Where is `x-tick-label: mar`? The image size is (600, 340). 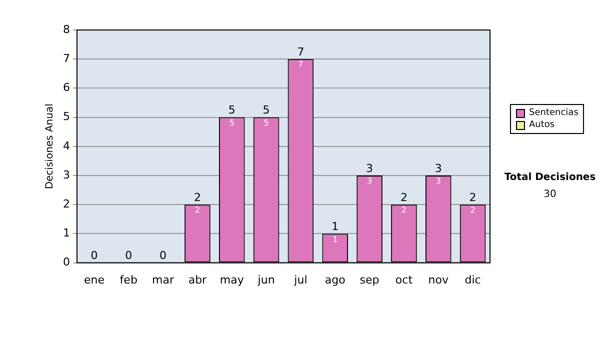
x-tick-label: mar is located at coordinates (163, 279).